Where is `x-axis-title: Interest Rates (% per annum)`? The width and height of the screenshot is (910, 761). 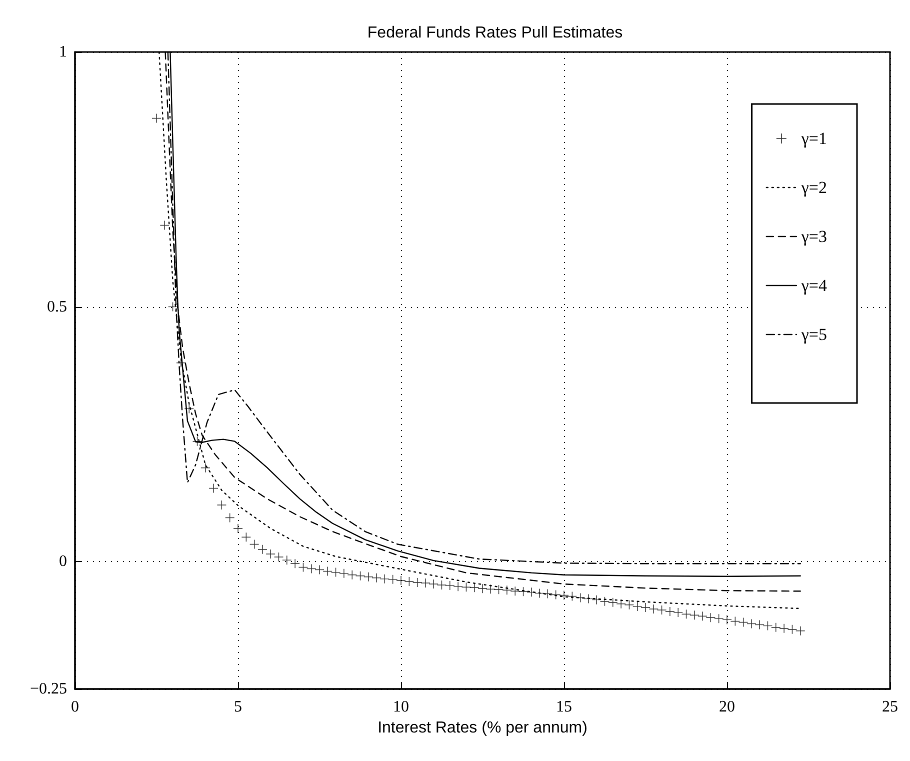
x-axis-title: Interest Rates (% per annum) is located at coordinates (483, 727).